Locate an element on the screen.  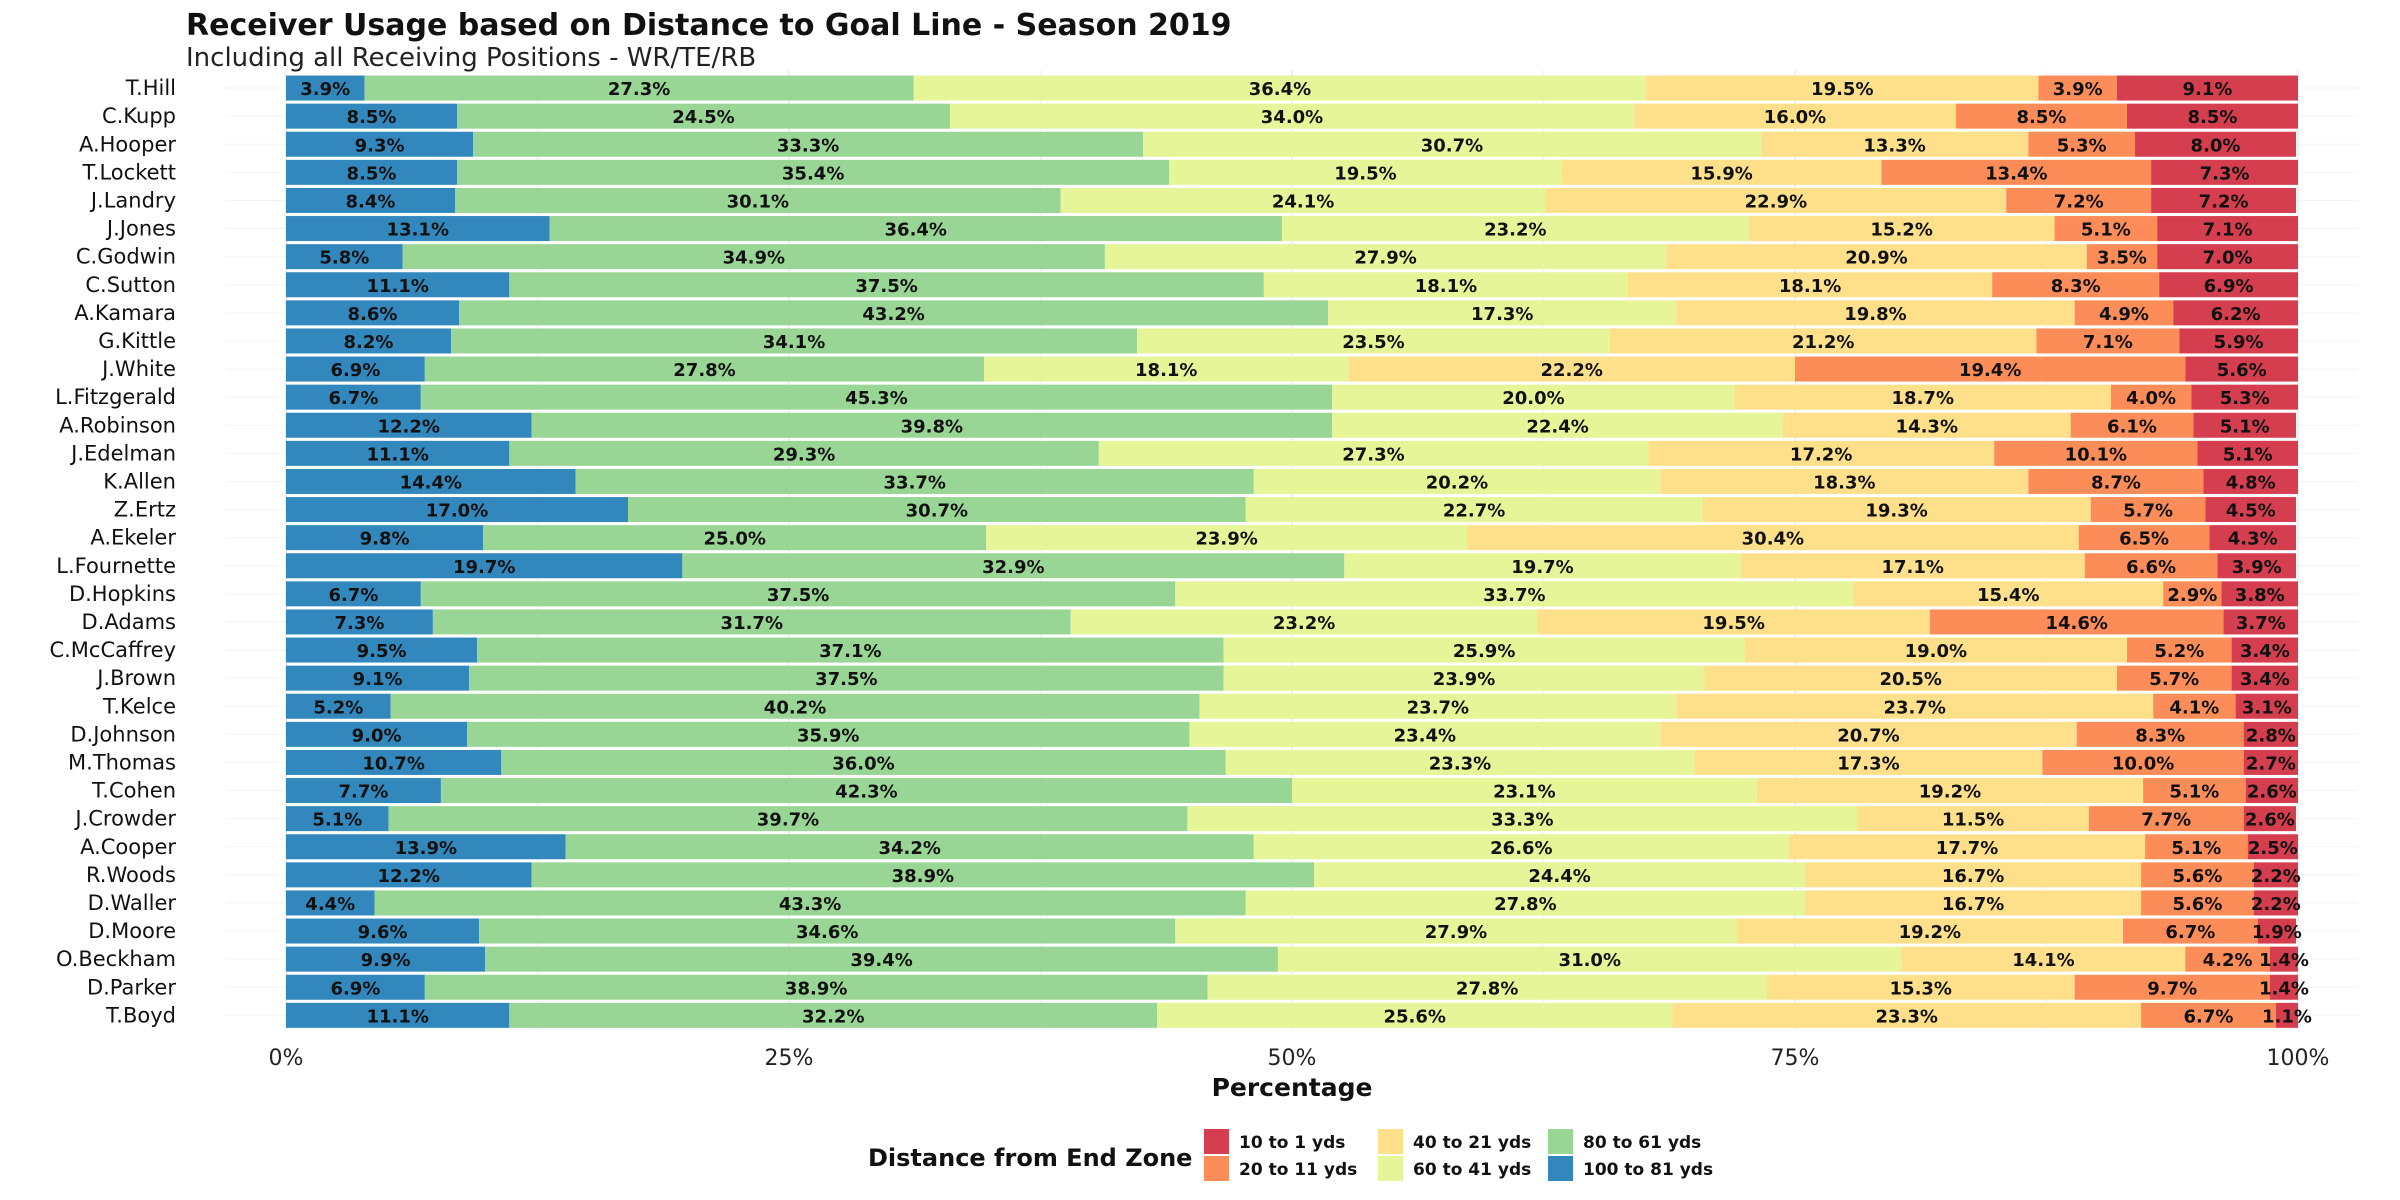
bar-value-label: 2.5% is located at coordinates (2273, 848).